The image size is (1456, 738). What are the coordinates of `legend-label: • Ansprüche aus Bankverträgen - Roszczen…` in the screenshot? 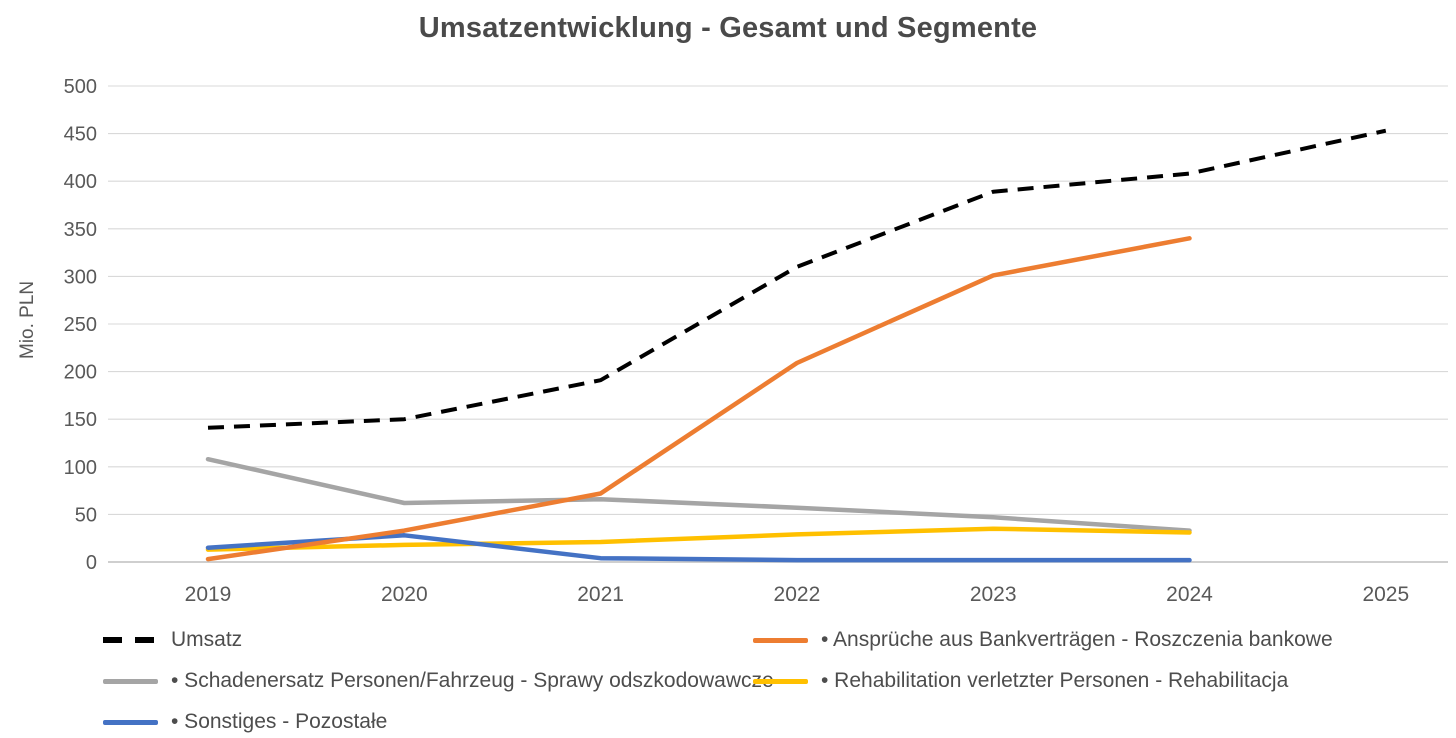 It's located at (1077, 639).